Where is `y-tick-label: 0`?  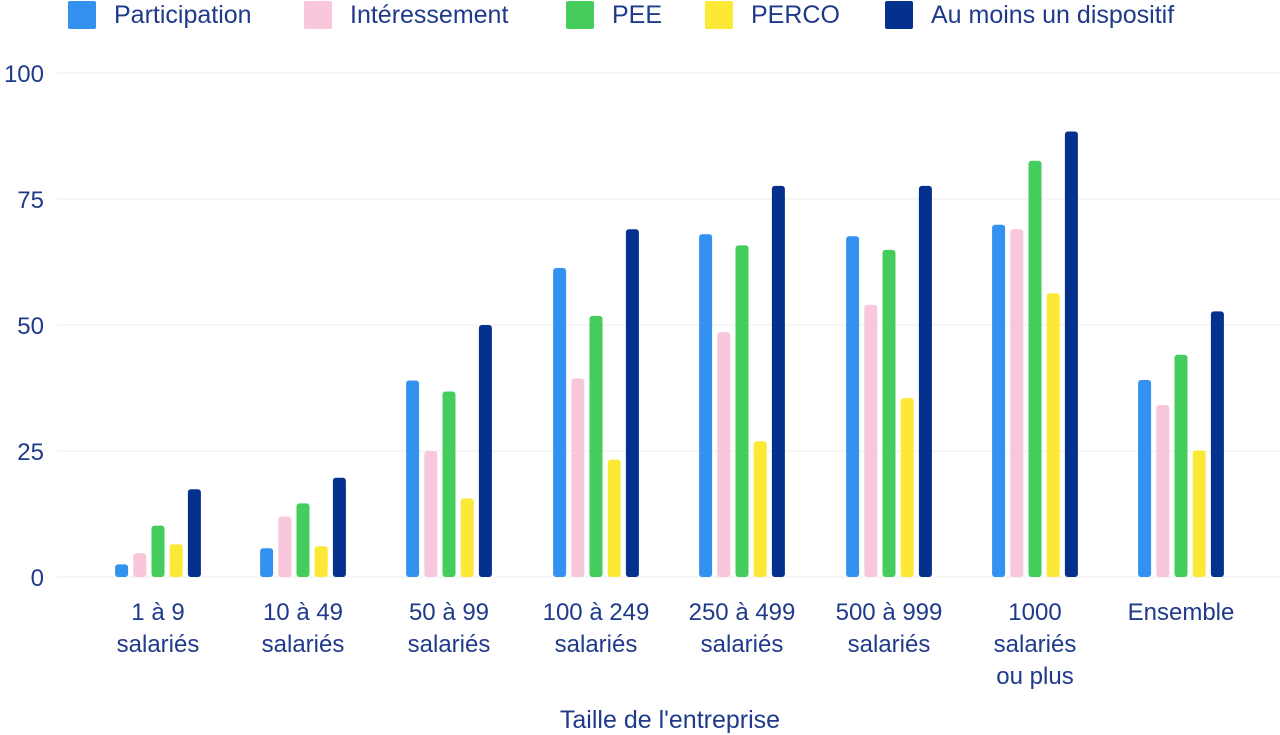
y-tick-label: 0 is located at coordinates (37, 578).